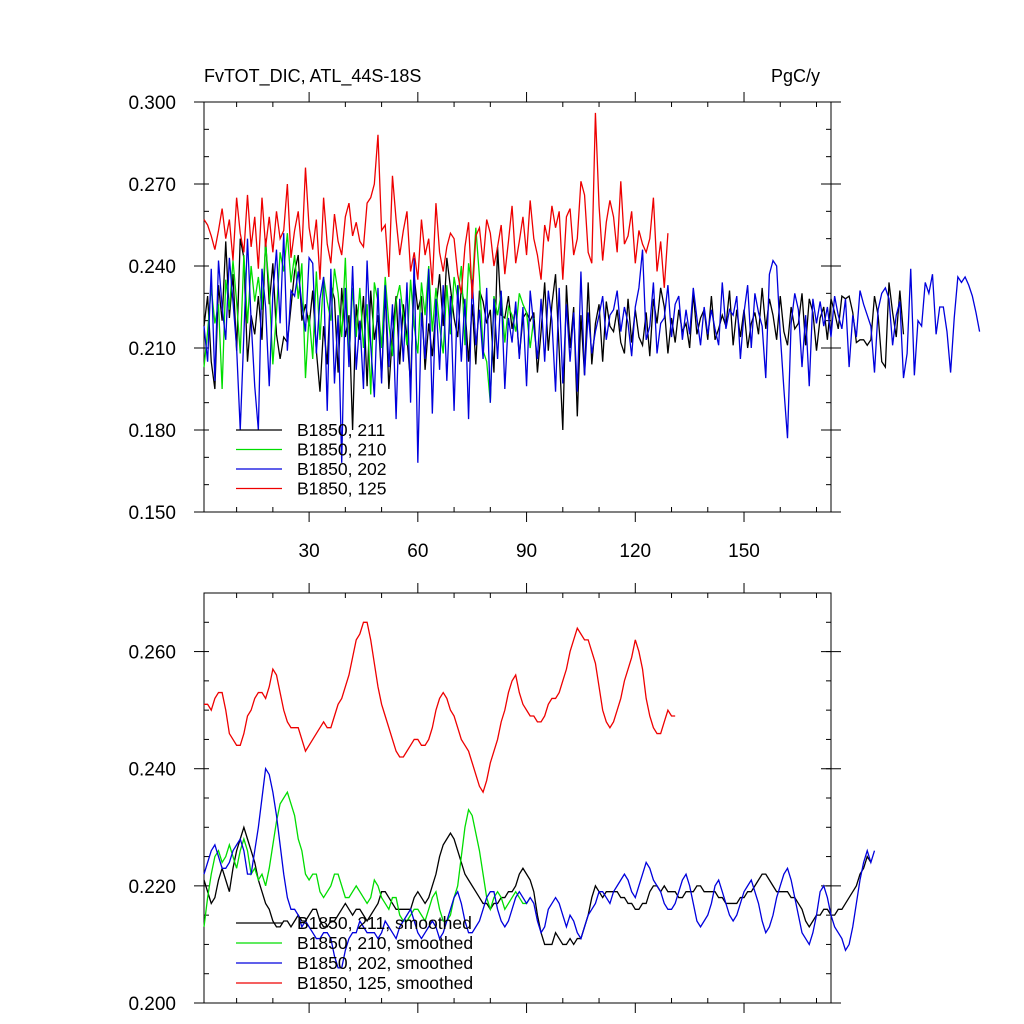 The height and width of the screenshot is (1024, 1024). I want to click on y-tick-label: 0.150, so click(152, 513).